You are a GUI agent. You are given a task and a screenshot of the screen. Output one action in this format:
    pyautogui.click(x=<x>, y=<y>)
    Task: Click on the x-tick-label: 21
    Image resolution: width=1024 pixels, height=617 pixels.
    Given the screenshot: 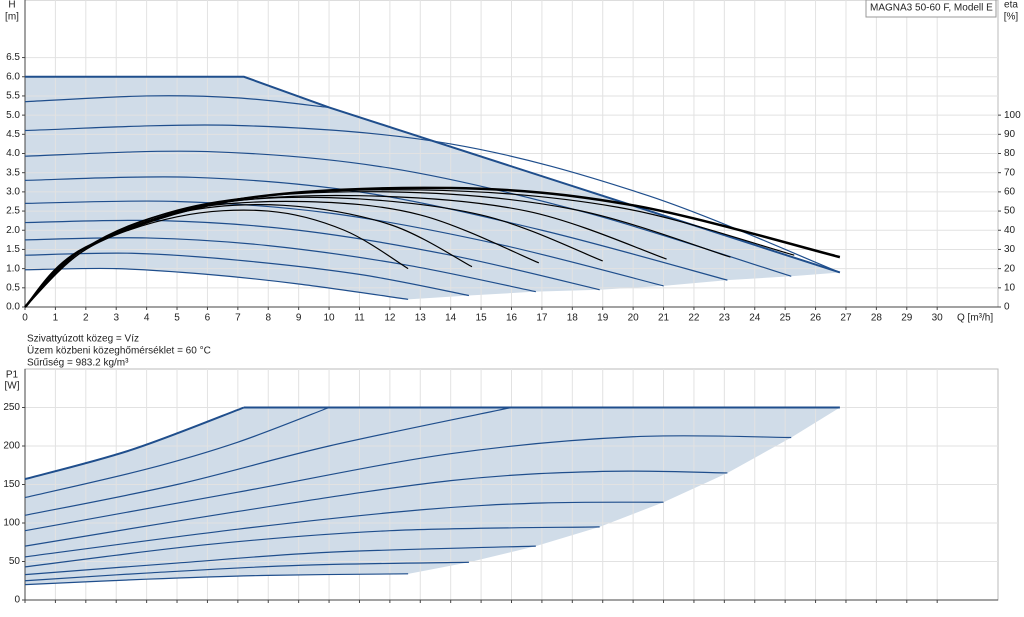 What is the action you would take?
    pyautogui.click(x=664, y=318)
    